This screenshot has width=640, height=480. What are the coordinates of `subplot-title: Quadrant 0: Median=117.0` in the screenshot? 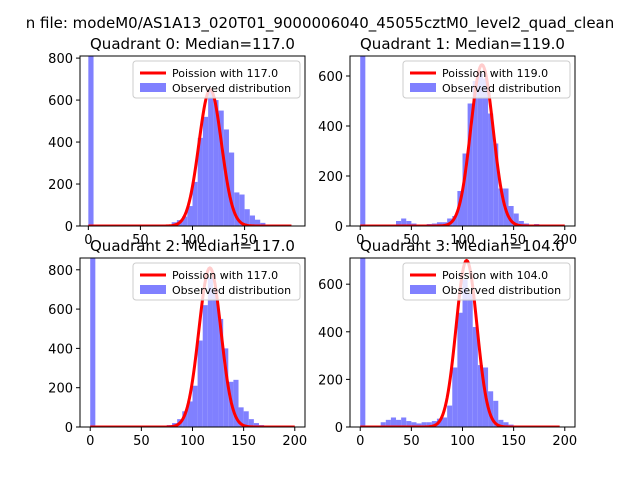 It's located at (192, 44).